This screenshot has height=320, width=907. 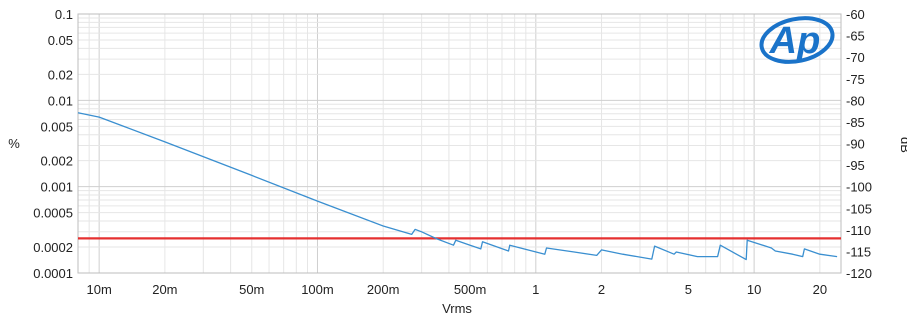 I want to click on x-tick-label: 500m, so click(x=470, y=289).